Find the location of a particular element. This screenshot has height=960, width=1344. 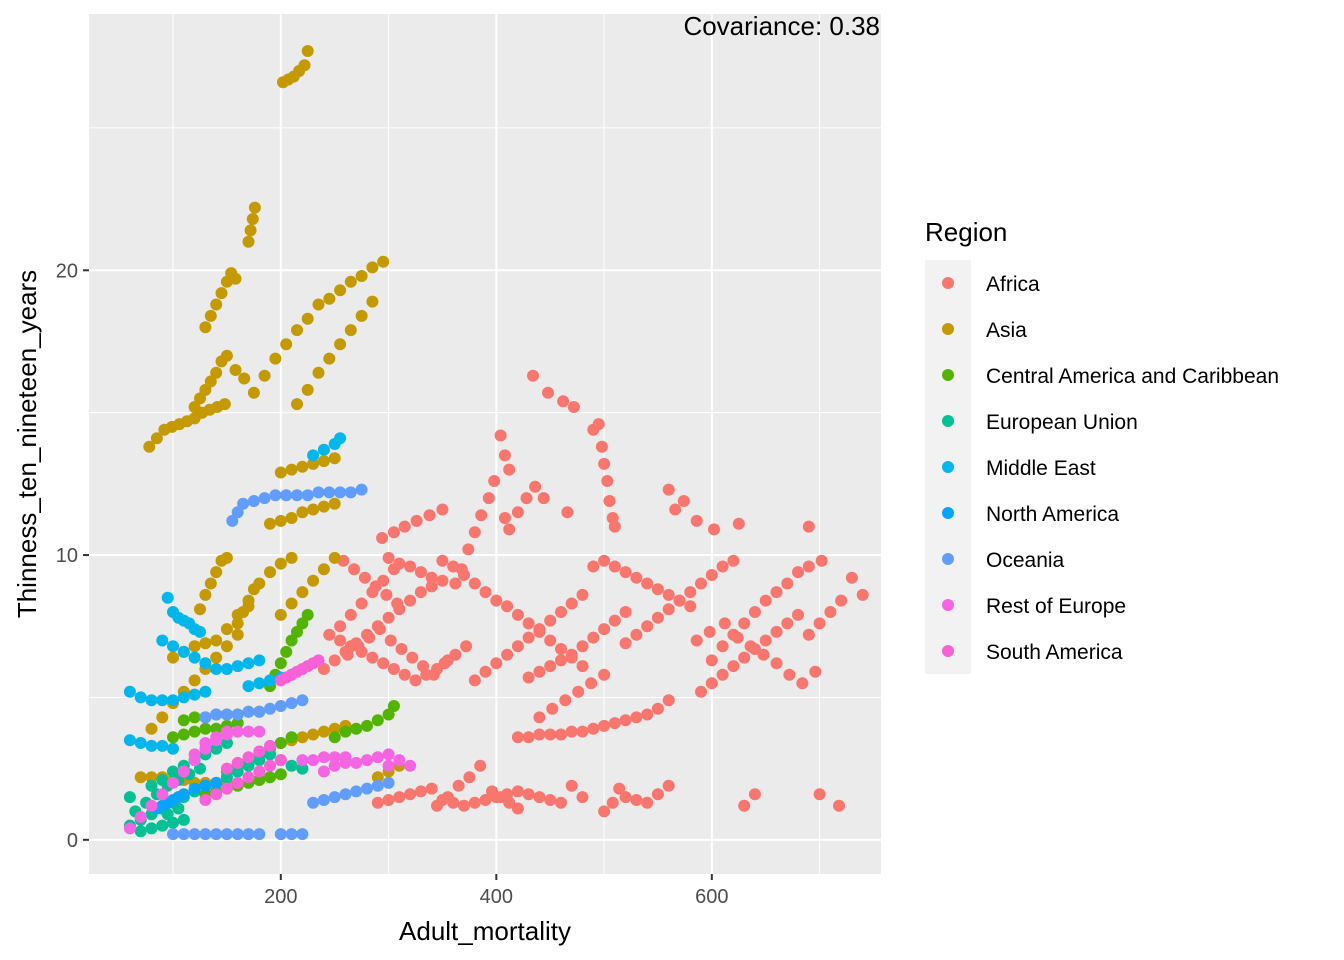

legend-label: Oceania is located at coordinates (1025, 560).